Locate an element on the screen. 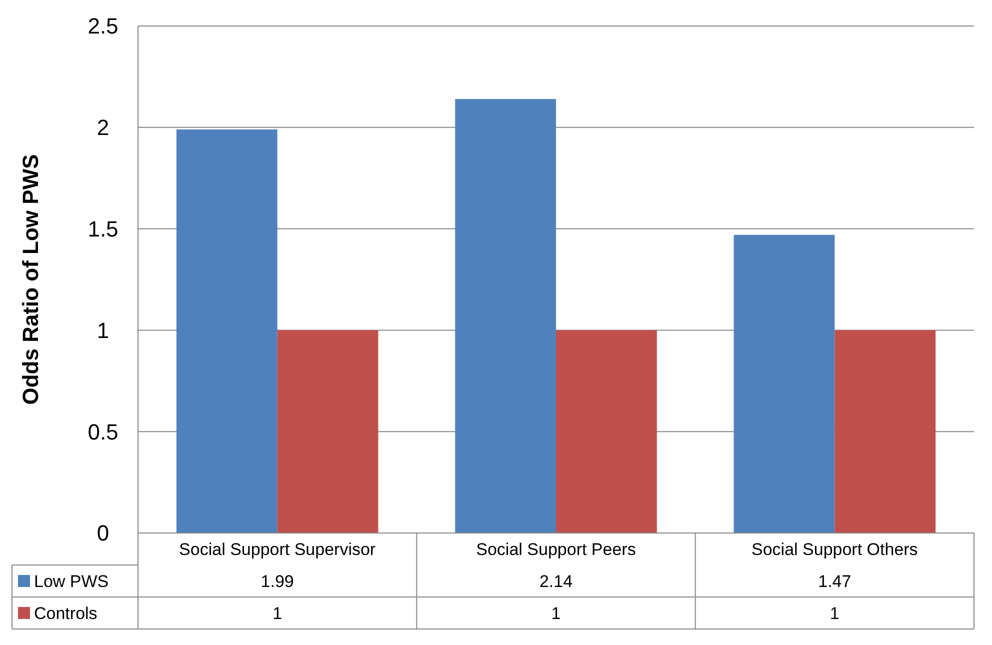 The image size is (992, 645). x-tick-label: Social Support Peers is located at coordinates (556, 549).